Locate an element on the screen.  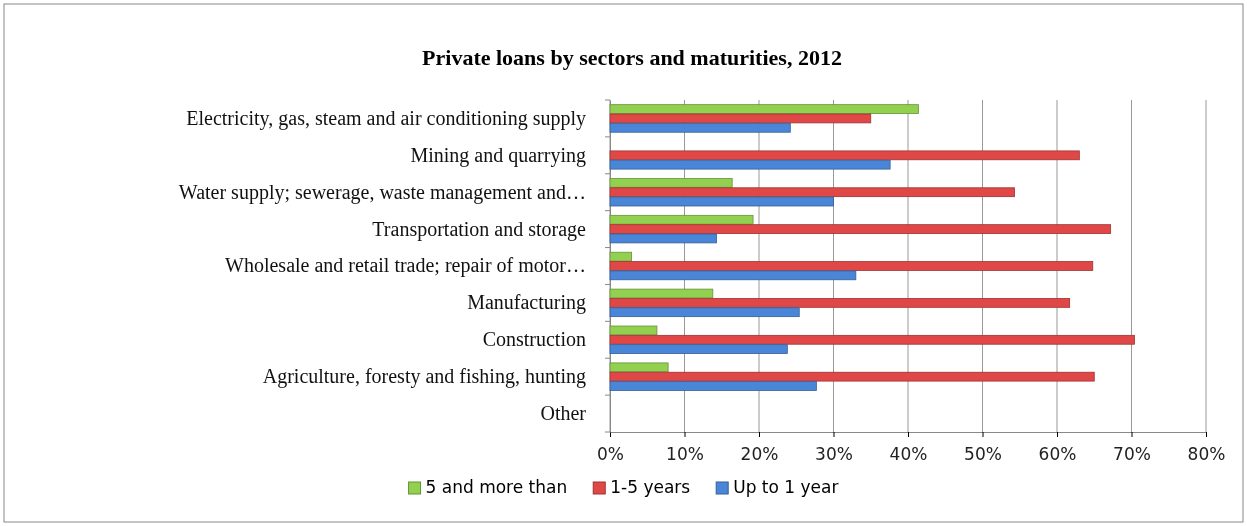
y-tick-label: Other is located at coordinates (563, 412).